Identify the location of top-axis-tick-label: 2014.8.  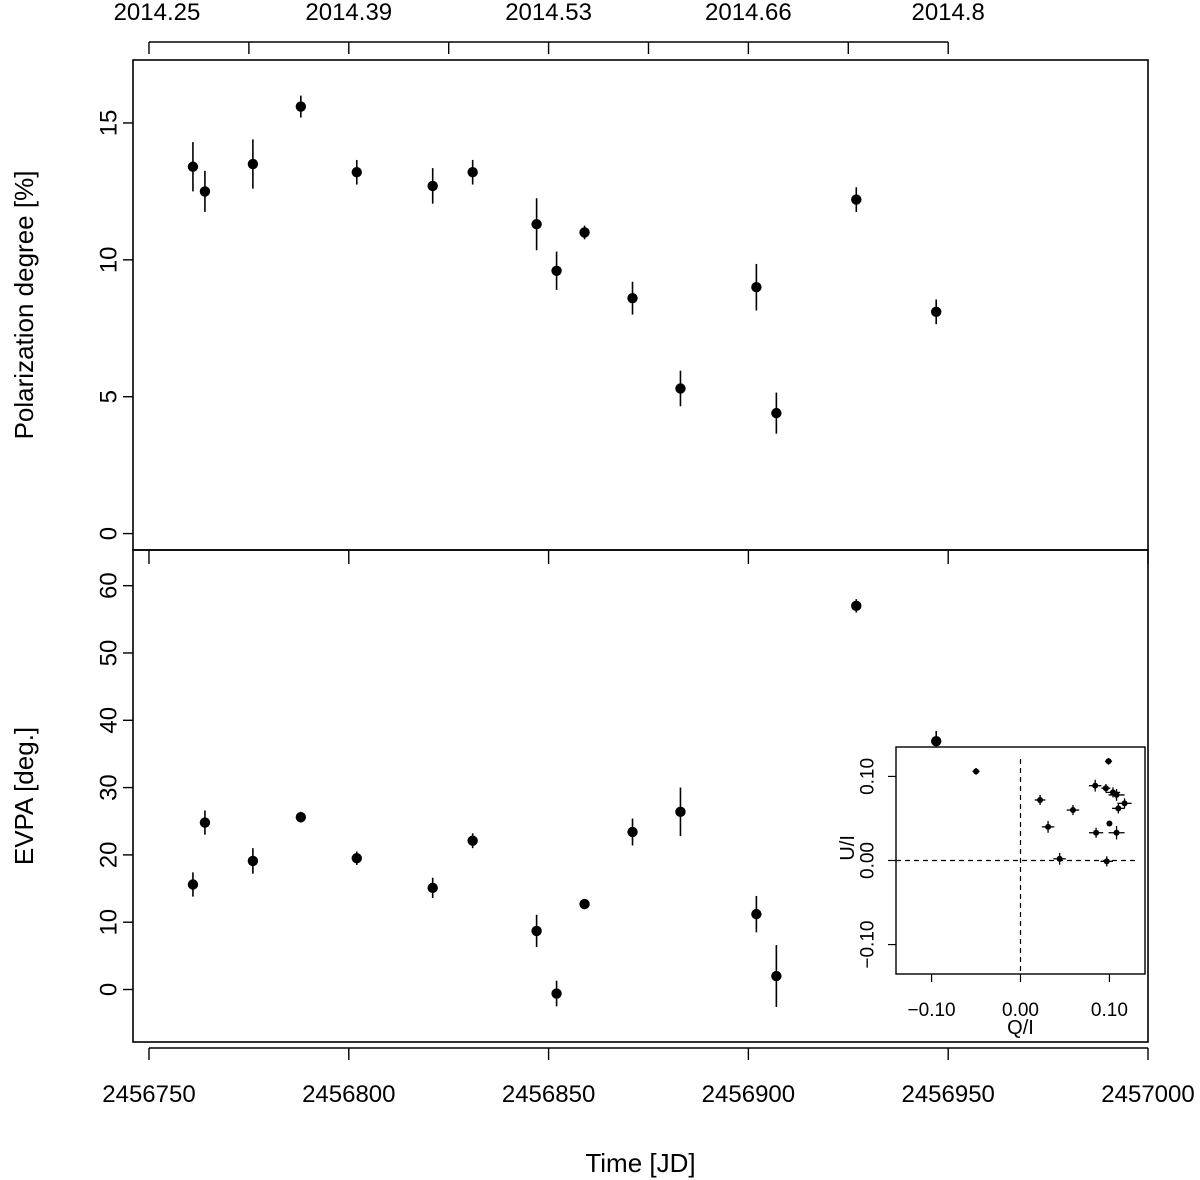
(947, 13).